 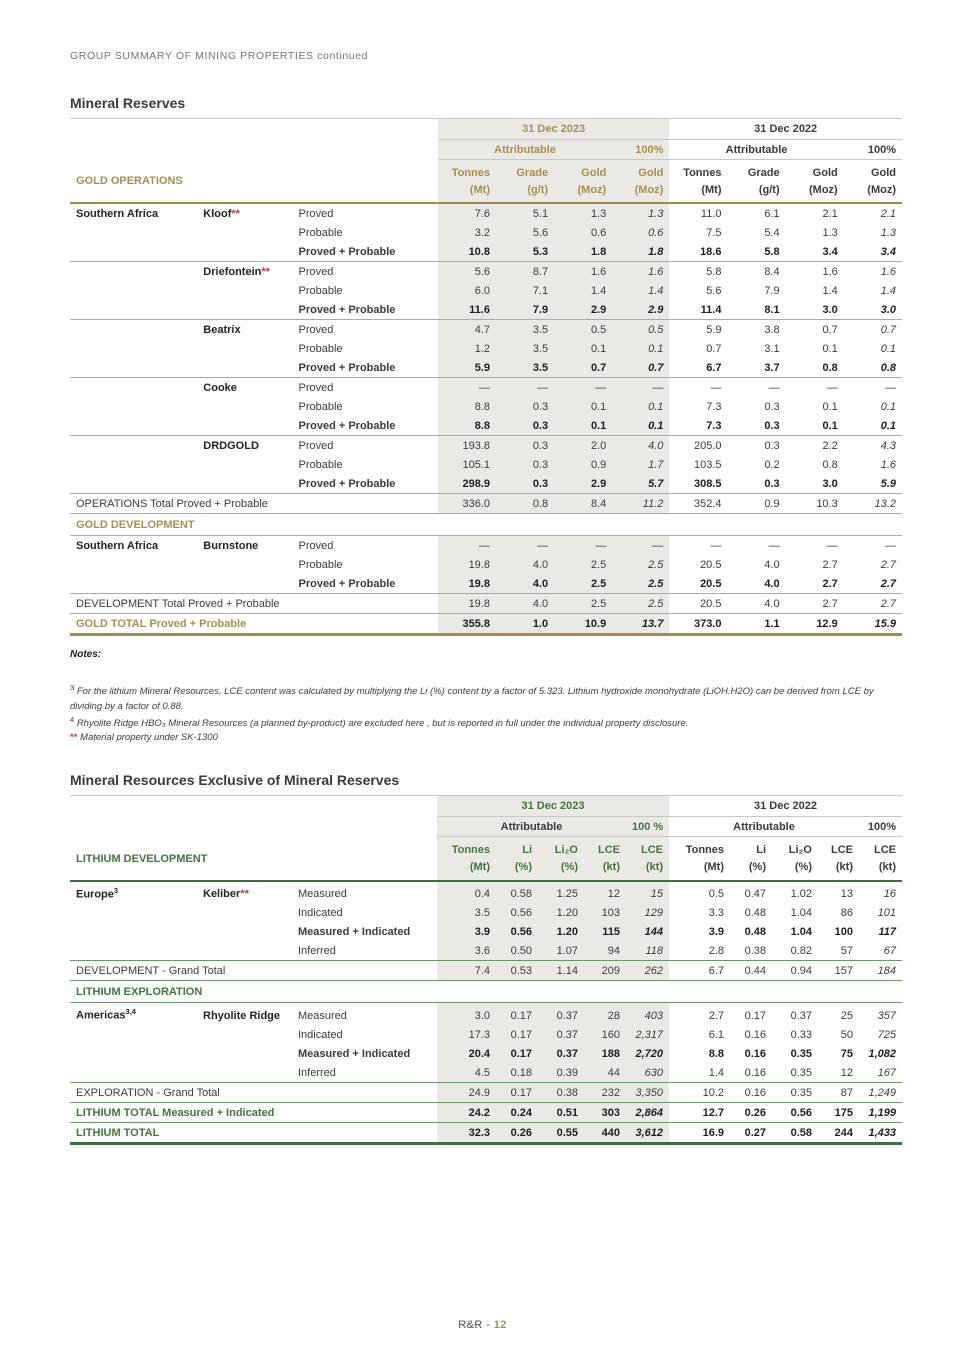 What do you see at coordinates (466, 252) in the screenshot?
I see `value-cell: 10.8` at bounding box center [466, 252].